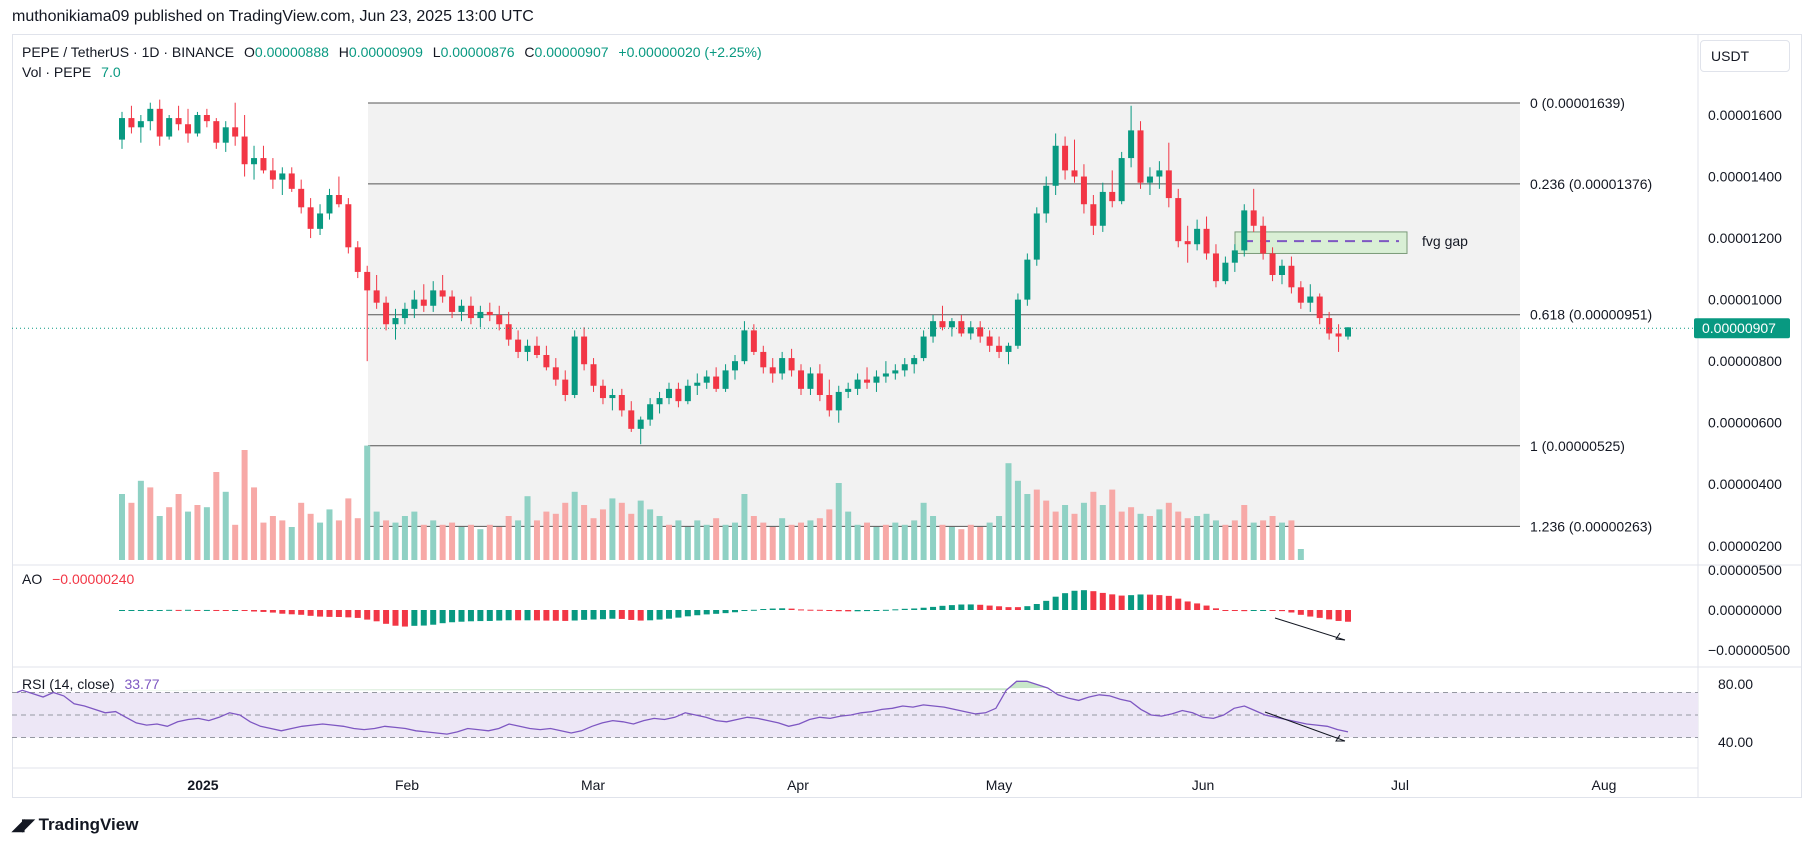 This screenshot has width=1814, height=847. I want to click on rsi-divergence-arrow, so click(1305, 726).